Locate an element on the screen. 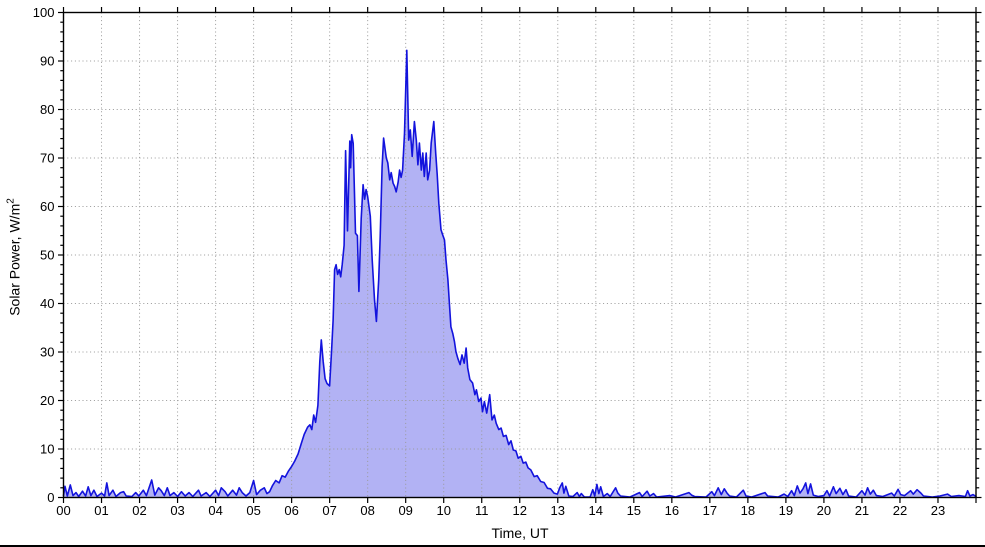  y-tick-label: 70 is located at coordinates (47, 158).